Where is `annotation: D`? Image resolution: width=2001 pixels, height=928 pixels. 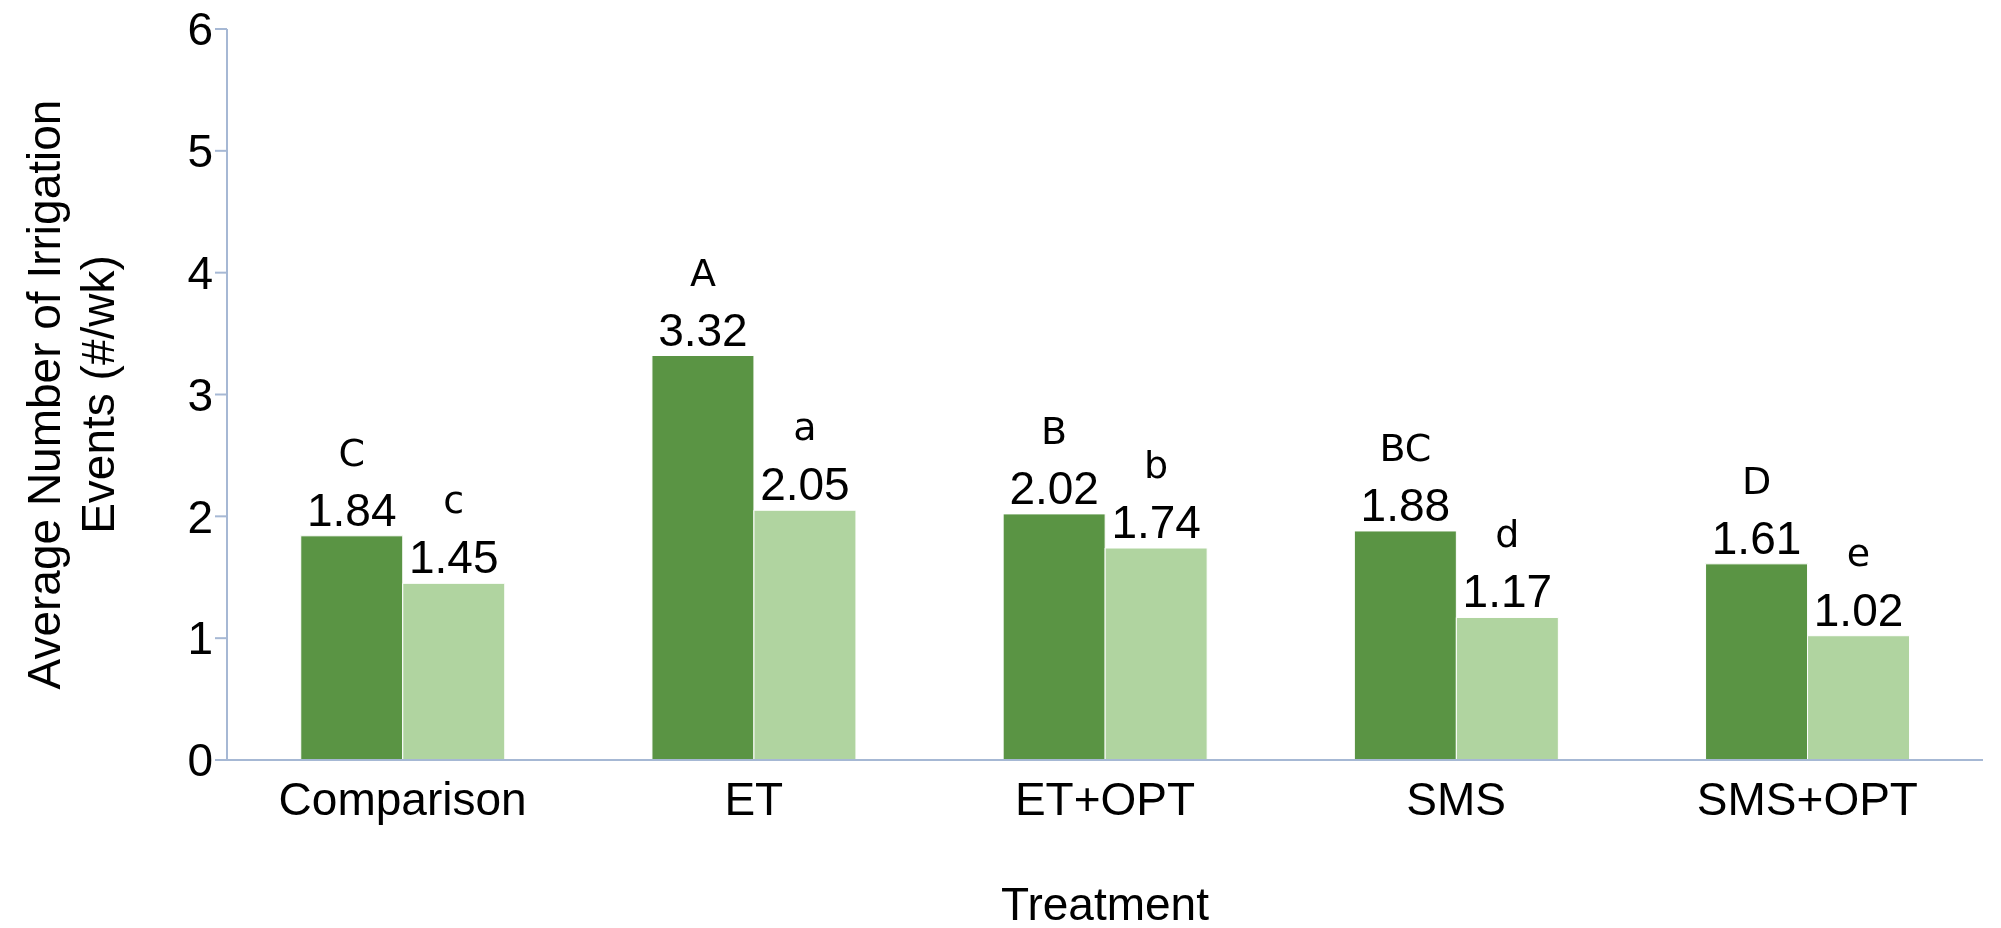 annotation: D is located at coordinates (1756, 480).